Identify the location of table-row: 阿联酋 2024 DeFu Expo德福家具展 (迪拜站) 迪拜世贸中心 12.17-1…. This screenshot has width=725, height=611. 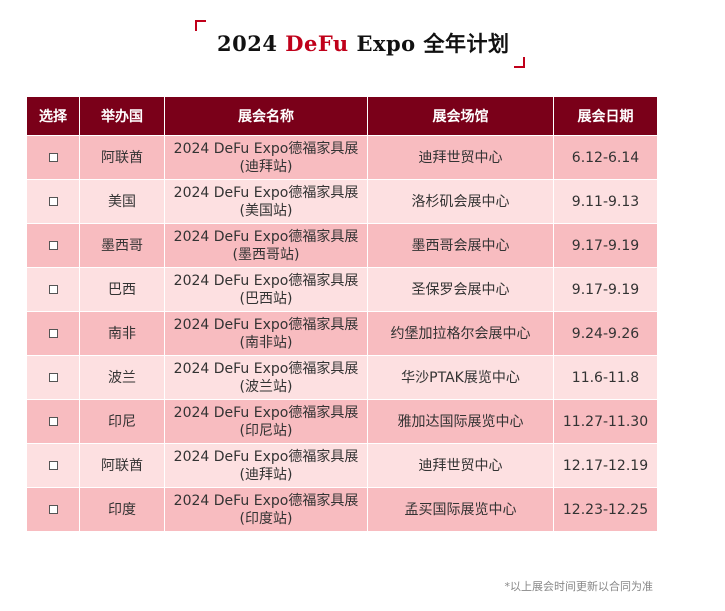
(342, 465).